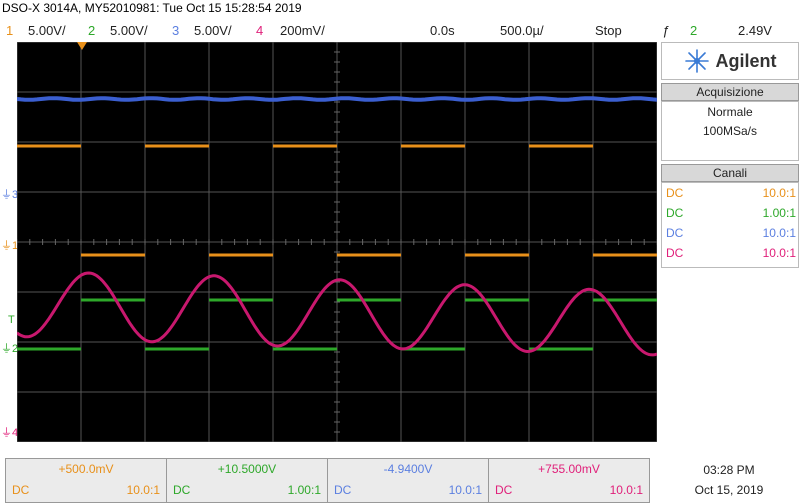 The width and height of the screenshot is (800, 503). Describe the element at coordinates (694, 30) in the screenshot. I see `trigger-source: 2` at that location.